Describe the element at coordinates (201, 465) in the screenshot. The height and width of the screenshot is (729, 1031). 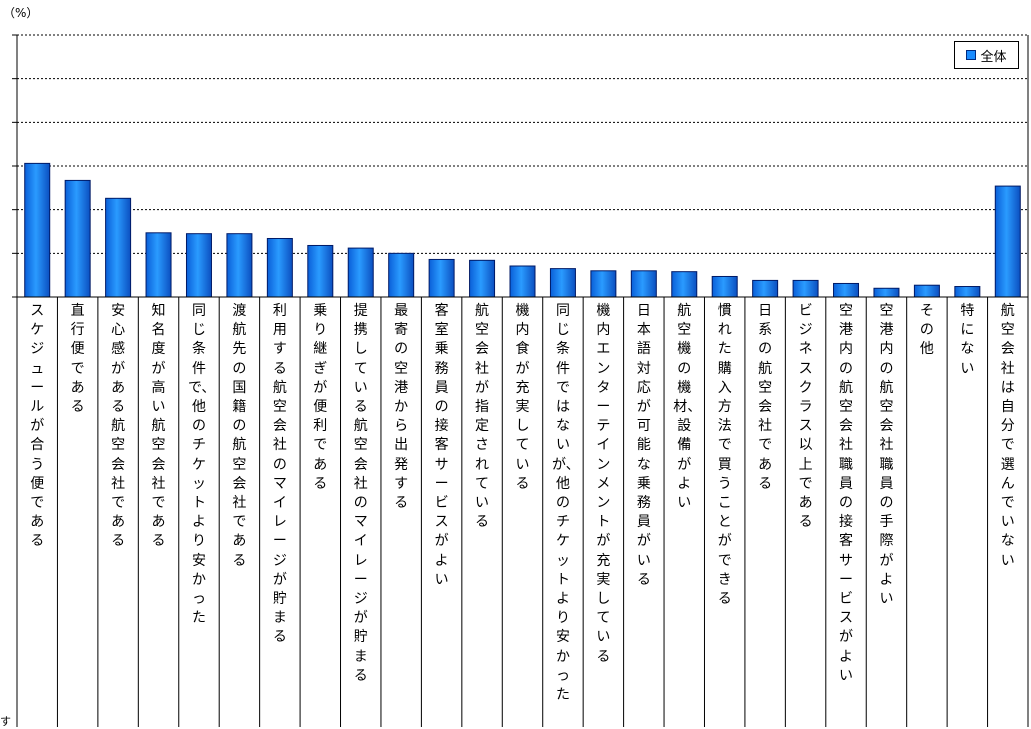
I see `category-label: 同じ条件で、他のチケットより安かった` at that location.